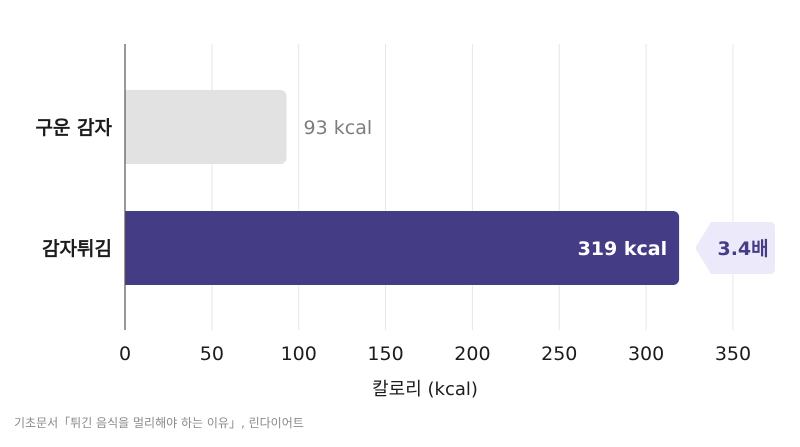  Describe the element at coordinates (385, 354) in the screenshot. I see `x-tick-label: 150` at that location.